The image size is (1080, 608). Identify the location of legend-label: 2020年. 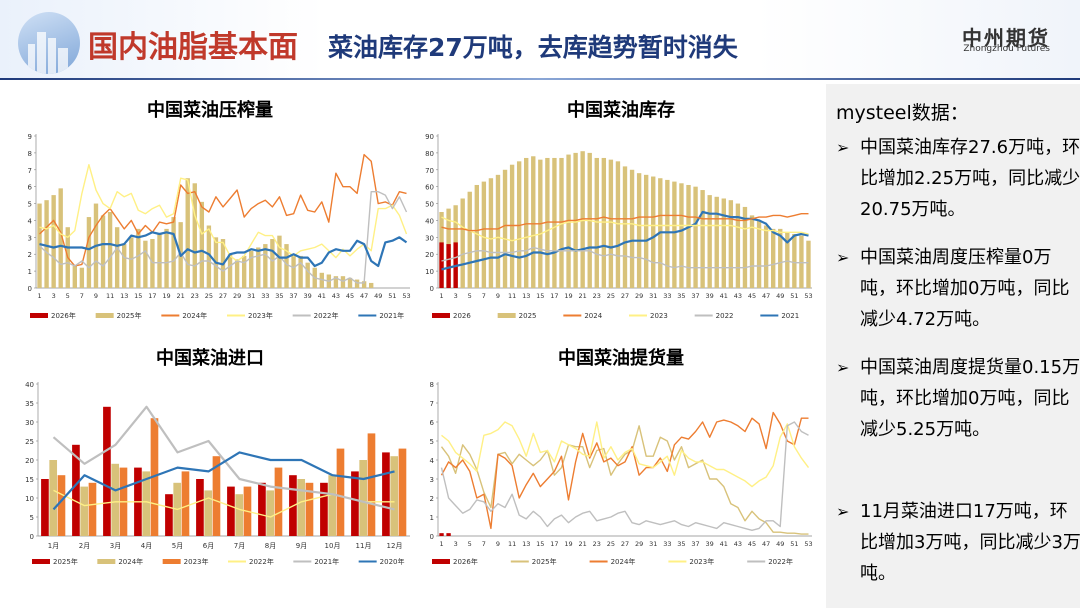
(392, 561).